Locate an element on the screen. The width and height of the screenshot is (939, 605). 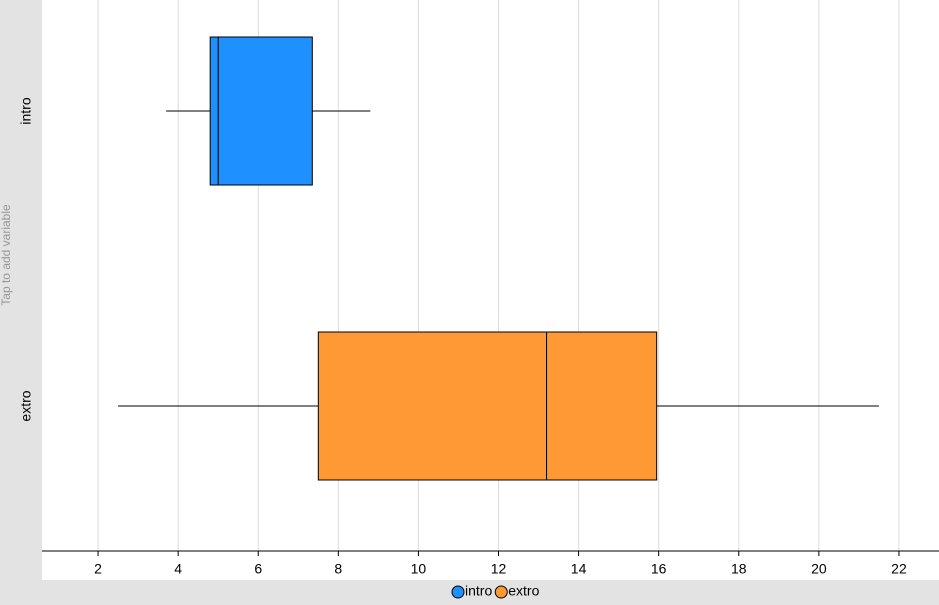
x-tick-label: 4 is located at coordinates (178, 569).